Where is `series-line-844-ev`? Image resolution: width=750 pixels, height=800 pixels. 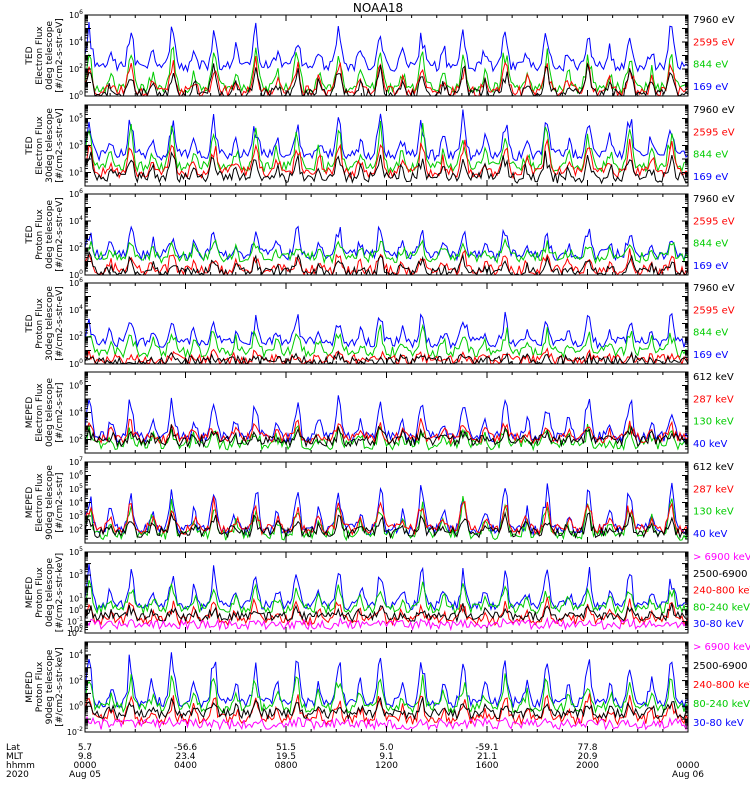
series-line-844-ev is located at coordinates (386, 147).